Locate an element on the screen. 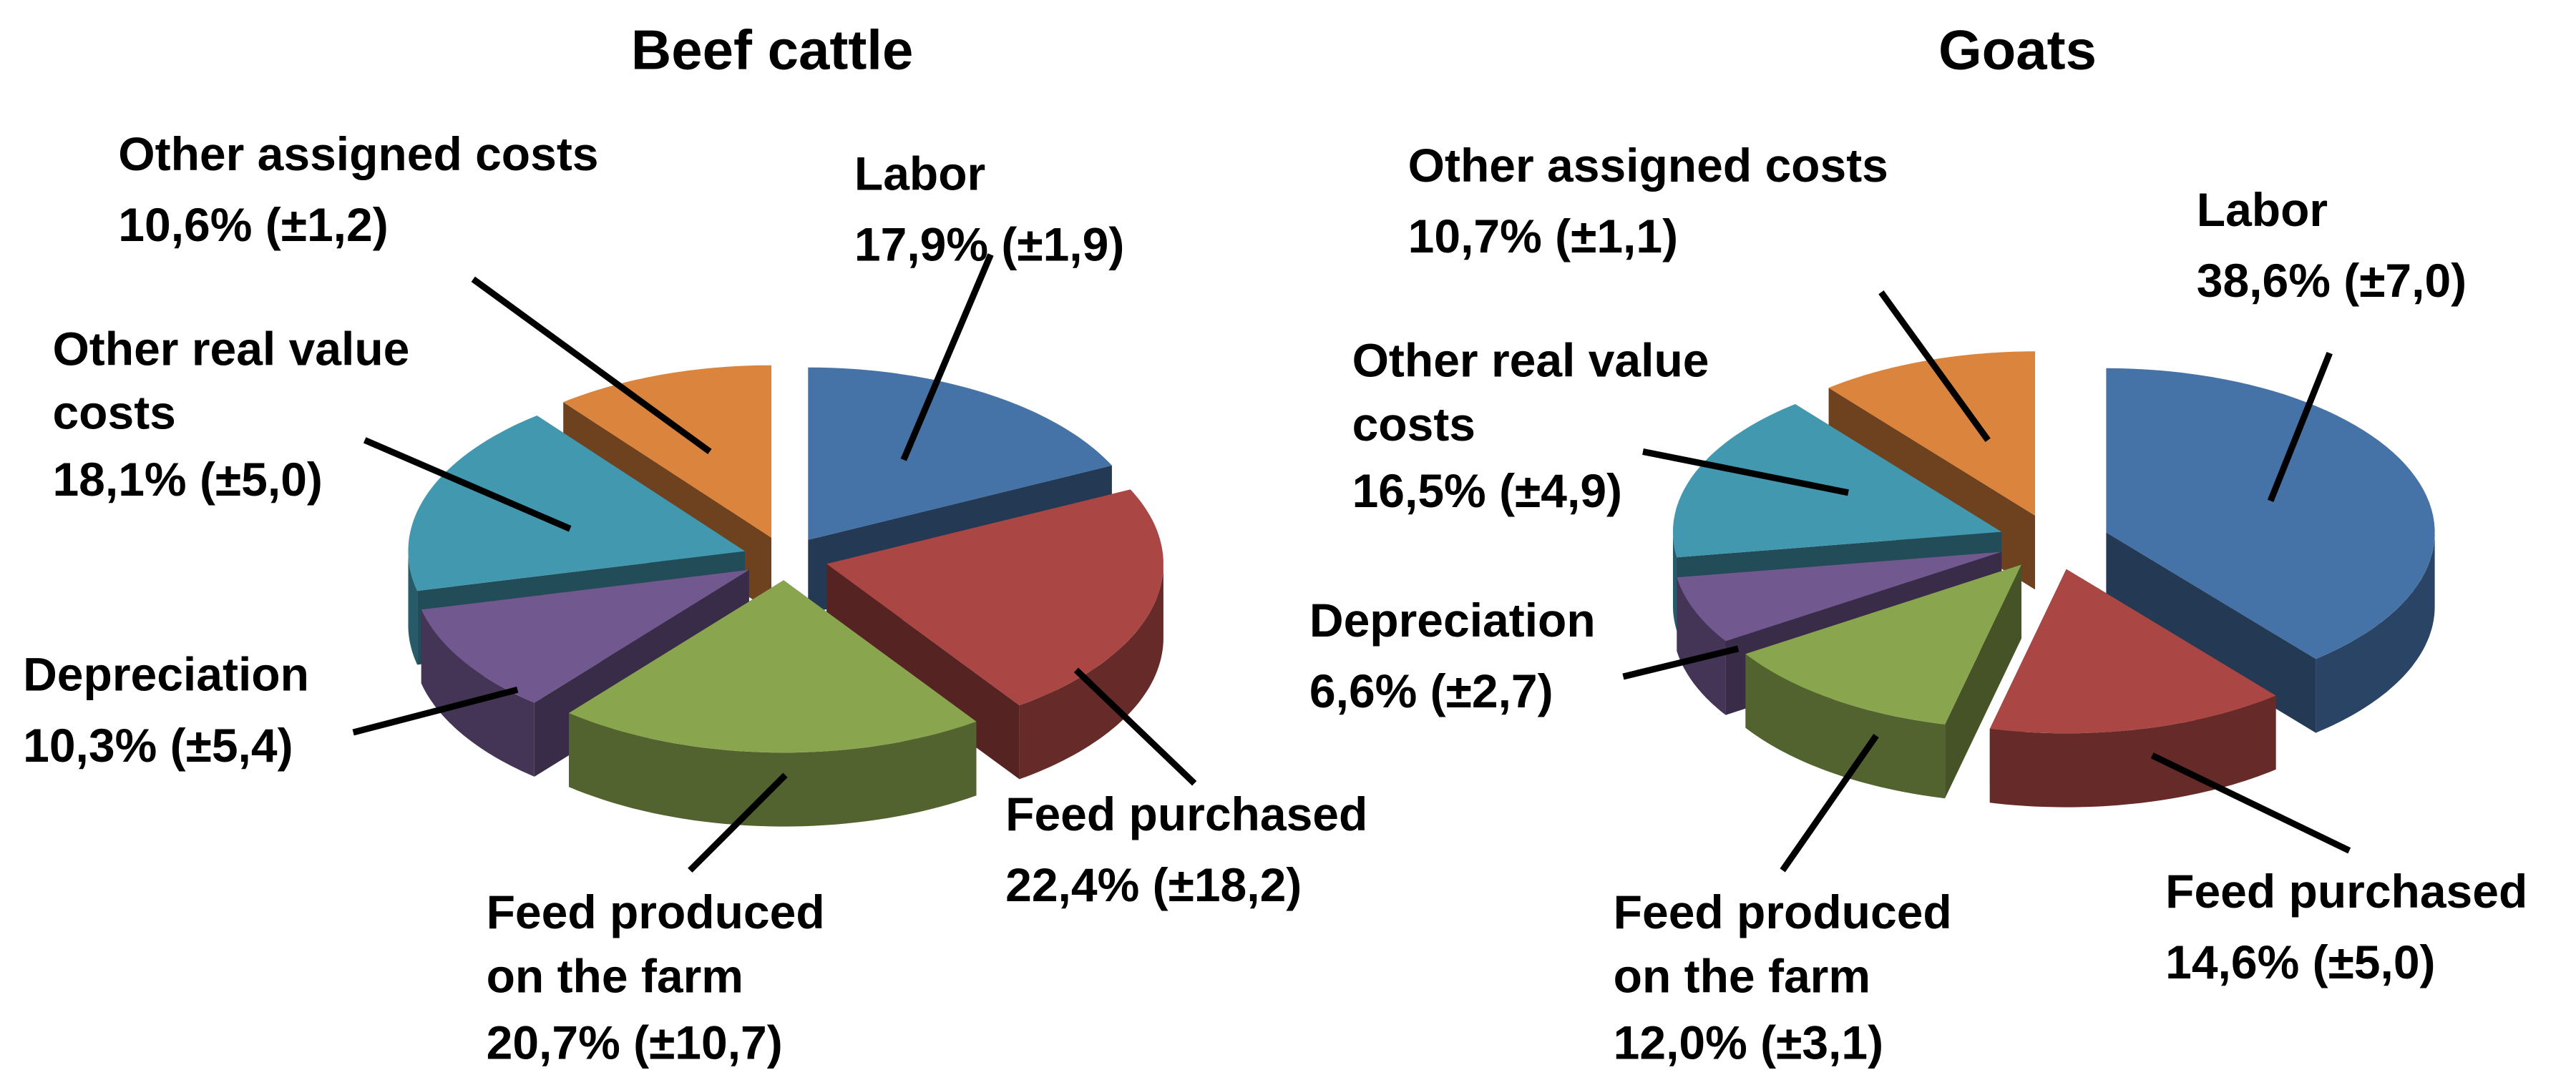 Image resolution: width=2576 pixels, height=1075 pixels. data-label: 10,3% (±5,4) is located at coordinates (158, 745).